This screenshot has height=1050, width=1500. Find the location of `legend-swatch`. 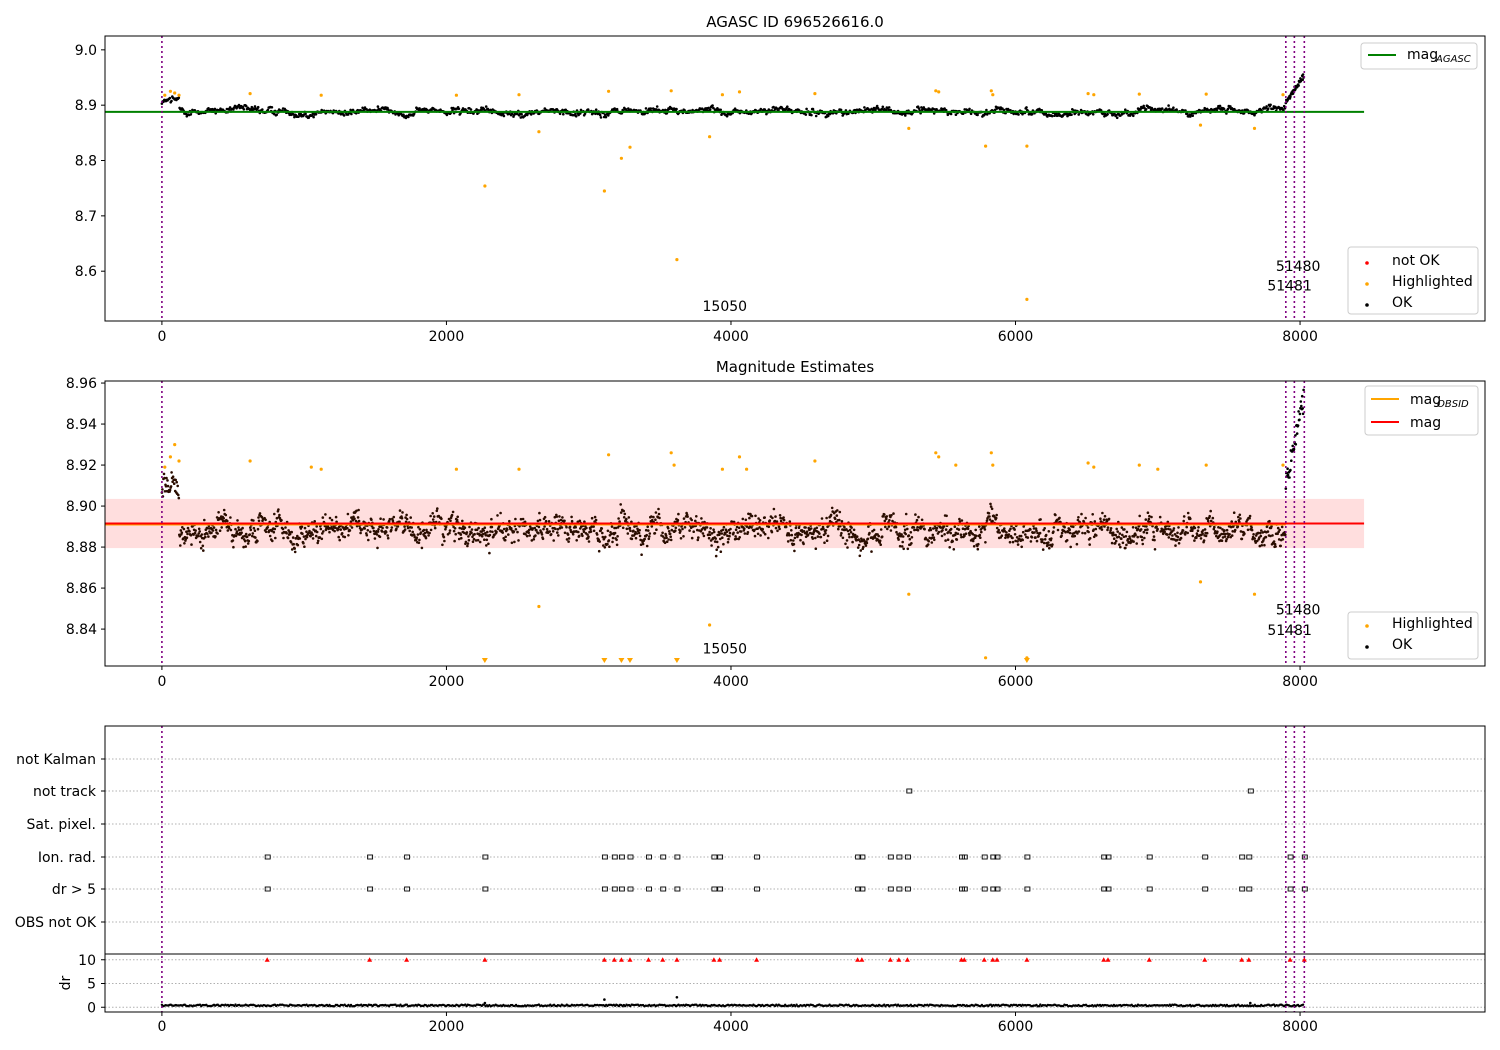

legend-swatch is located at coordinates (1367, 284).